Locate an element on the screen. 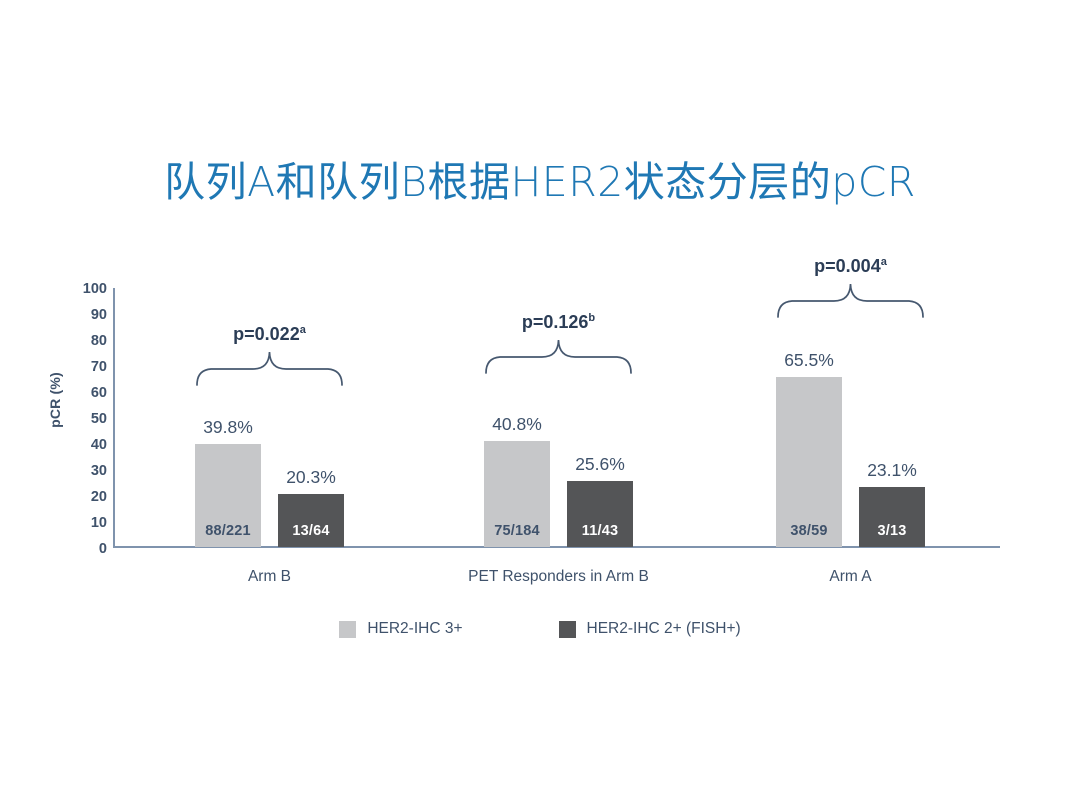  x-category-arm-b: Arm B is located at coordinates (269, 576).